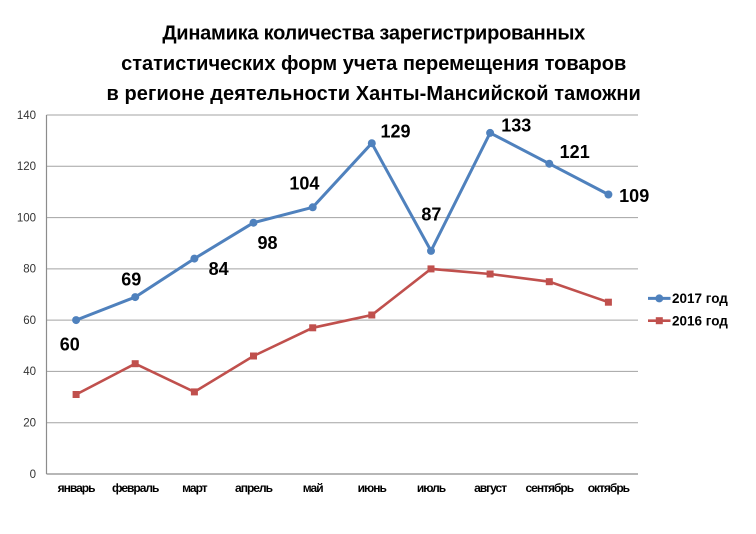  What do you see at coordinates (575, 152) in the screenshot?
I see `svg-text: 121` at bounding box center [575, 152].